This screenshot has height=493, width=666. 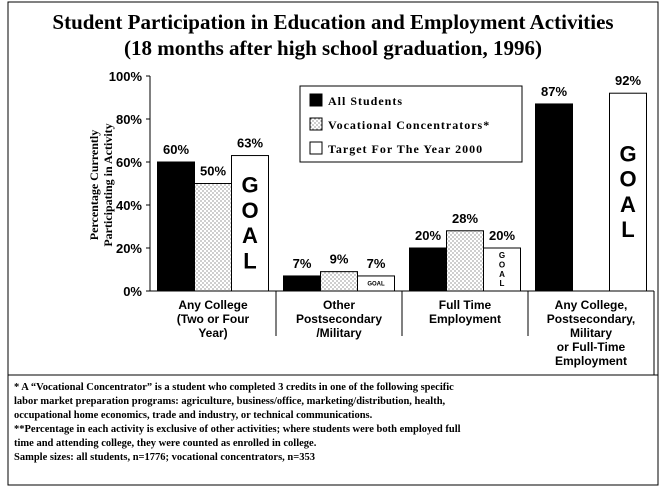 I want to click on data-label: 92%, so click(x=628, y=80).